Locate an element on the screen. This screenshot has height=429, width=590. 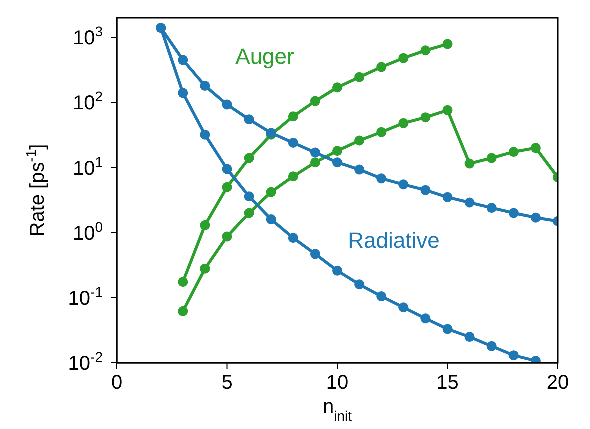
series-label: Radiative is located at coordinates (394, 240).